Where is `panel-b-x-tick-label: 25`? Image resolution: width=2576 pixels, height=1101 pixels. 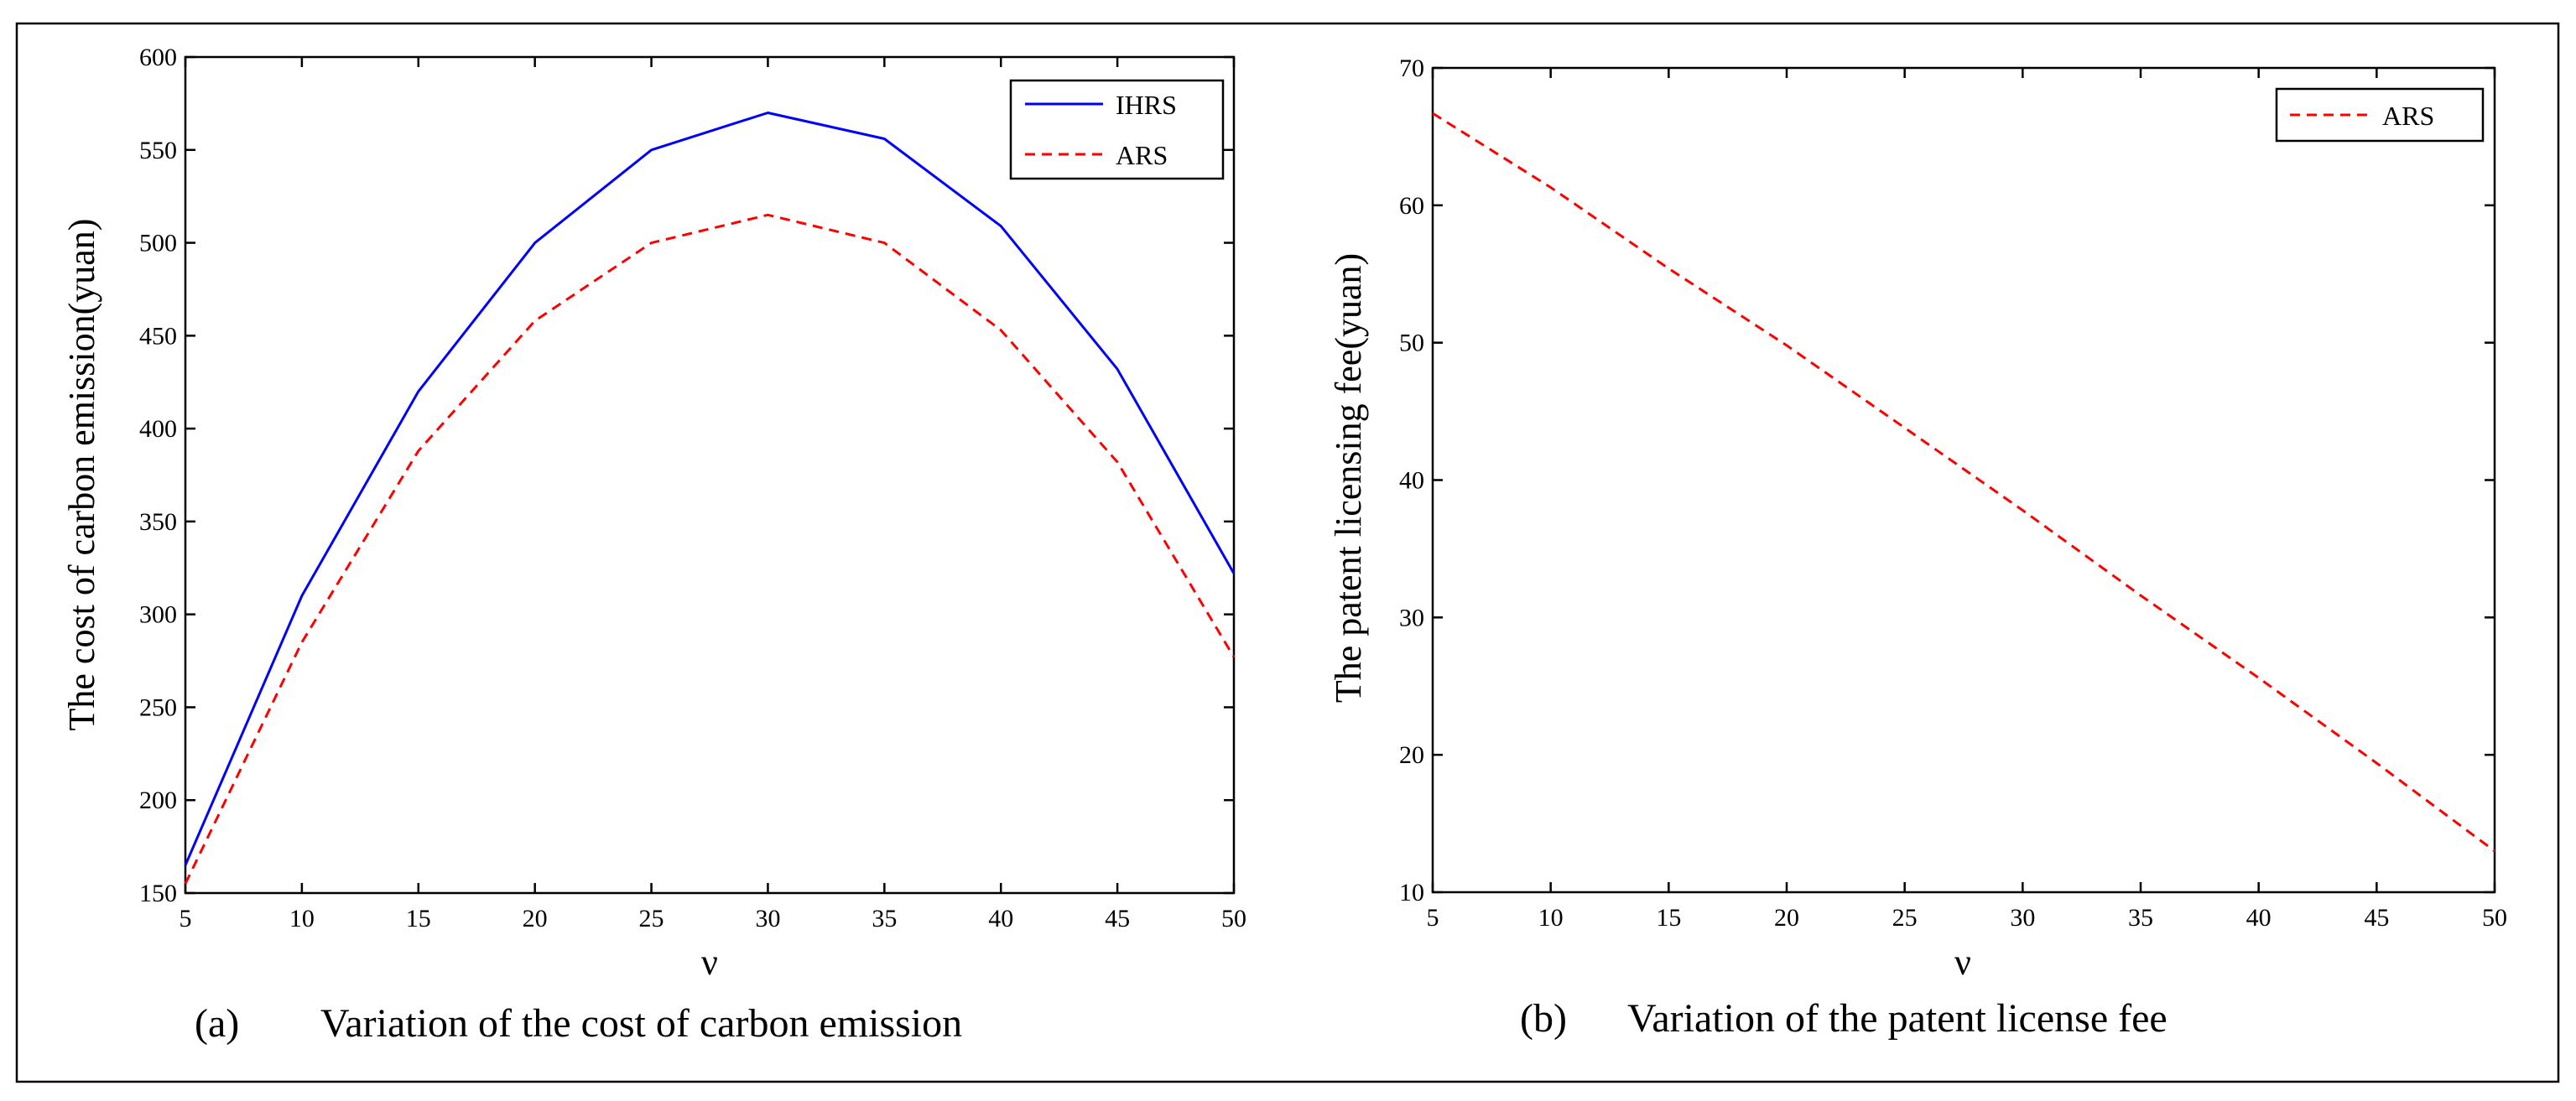
panel-b-x-tick-label: 25 is located at coordinates (1905, 918).